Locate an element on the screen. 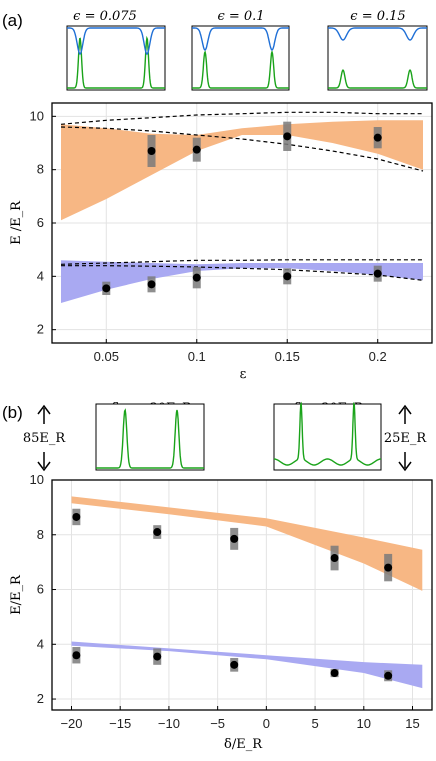 The width and height of the screenshot is (436, 761). inset-a2: ϵ = 0.1 is located at coordinates (240, 50).